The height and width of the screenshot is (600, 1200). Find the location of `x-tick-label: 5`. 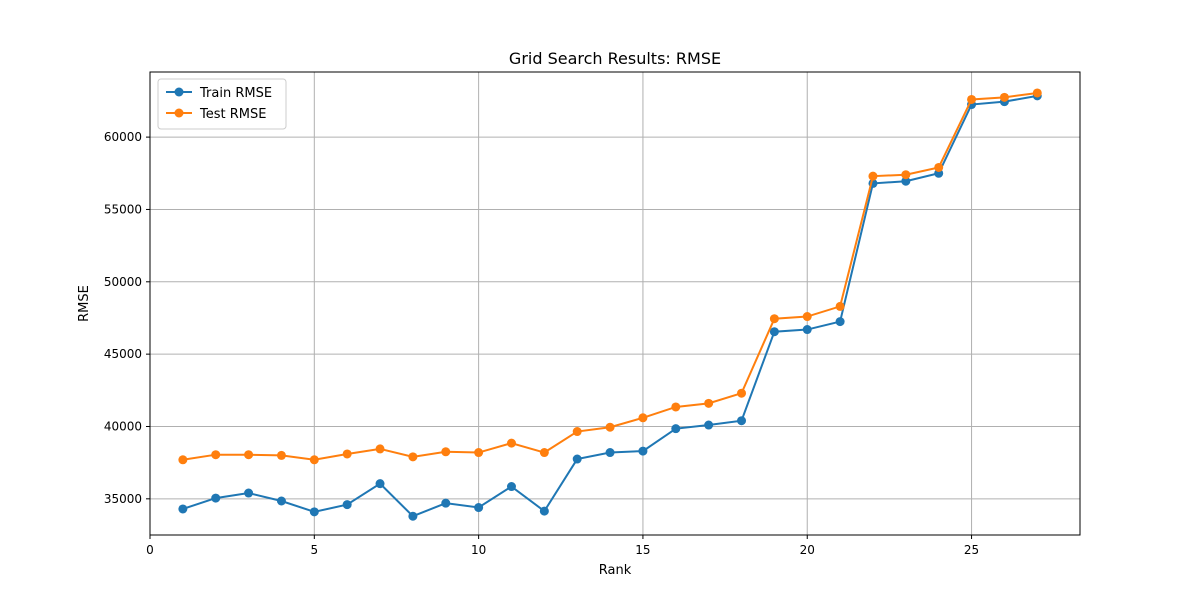

x-tick-label: 5 is located at coordinates (314, 550).